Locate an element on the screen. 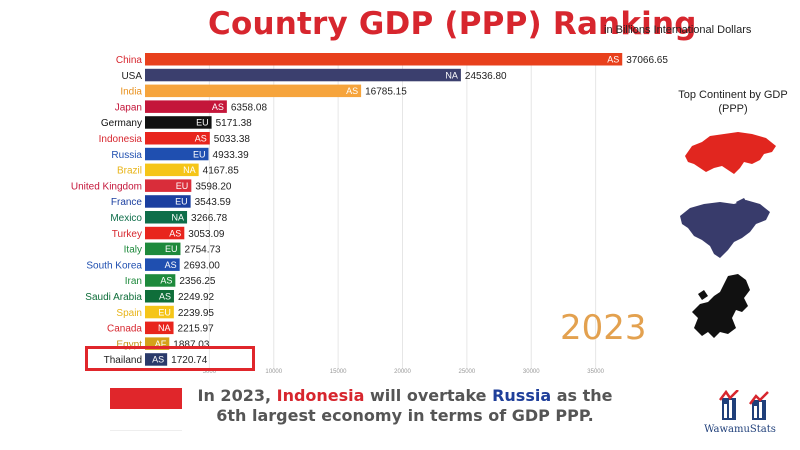  value-label: 2693.00 is located at coordinates (202, 265).